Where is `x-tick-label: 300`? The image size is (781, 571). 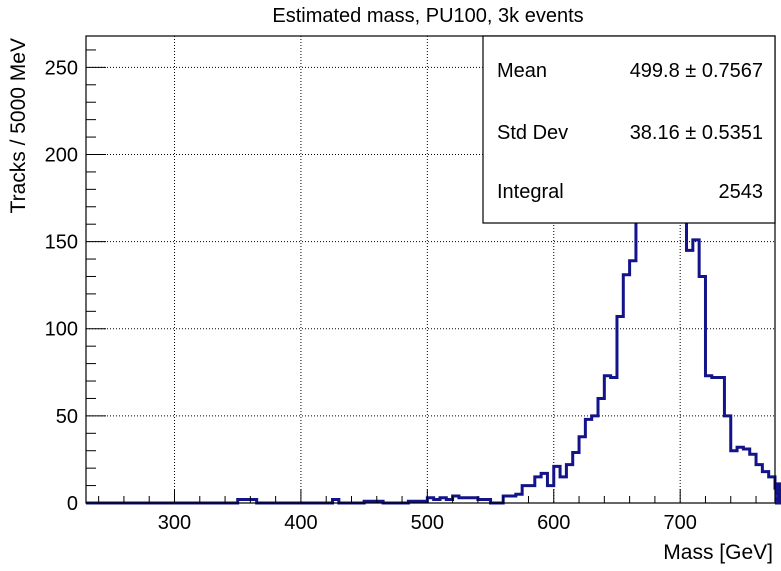 x-tick-label: 300 is located at coordinates (174, 523).